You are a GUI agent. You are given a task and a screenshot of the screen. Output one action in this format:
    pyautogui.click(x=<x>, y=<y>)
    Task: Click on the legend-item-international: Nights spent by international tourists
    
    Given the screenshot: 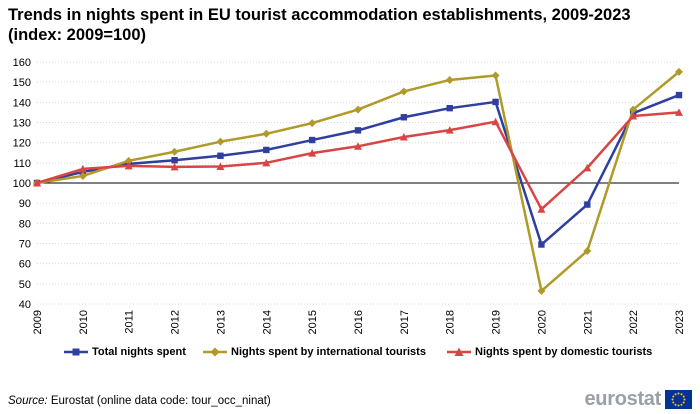 What is the action you would take?
    pyautogui.click(x=314, y=352)
    